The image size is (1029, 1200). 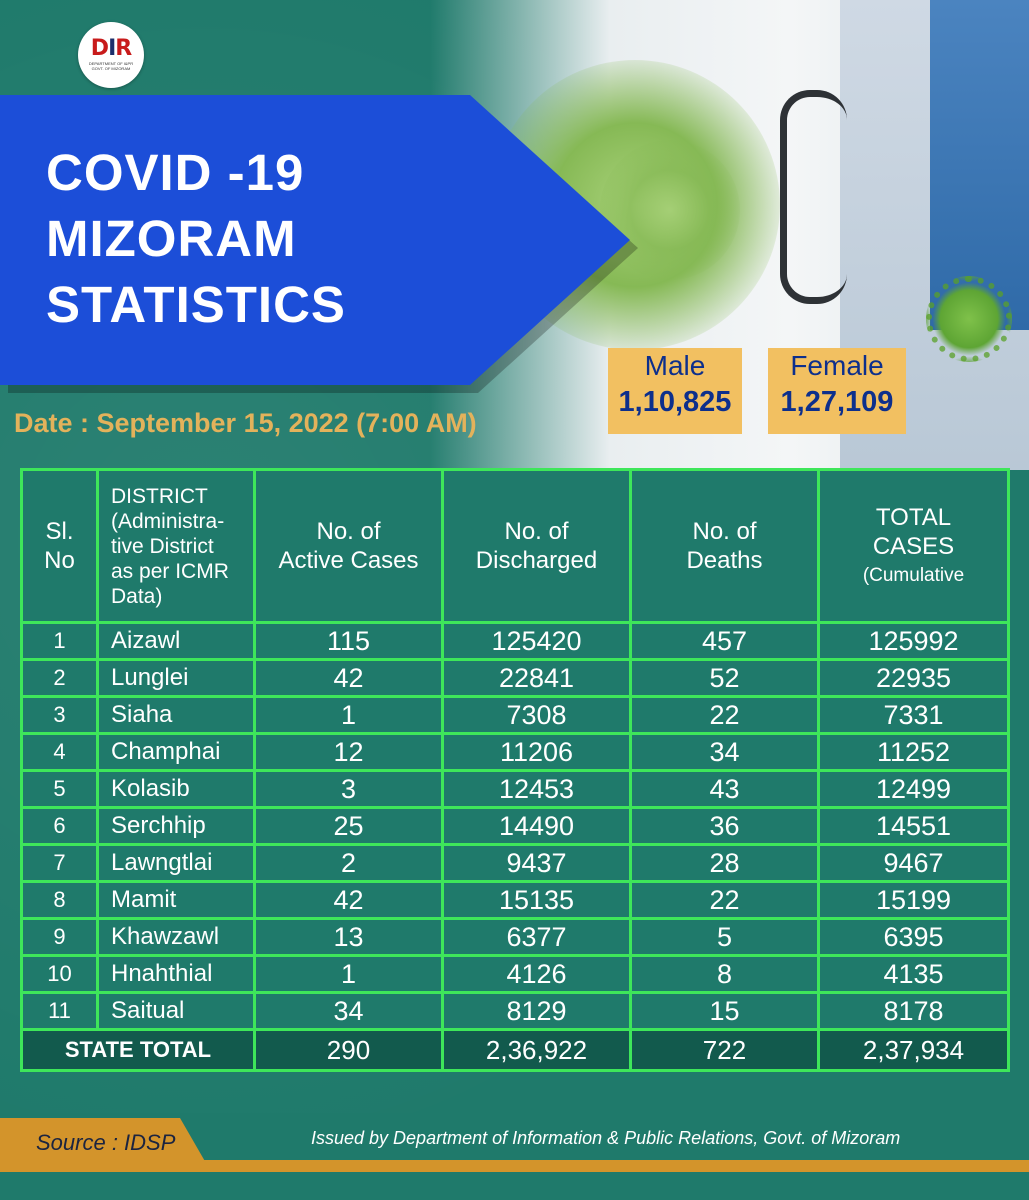 I want to click on table-row: 4 Champhai 12 11206 34 11252, so click(x=515, y=752).